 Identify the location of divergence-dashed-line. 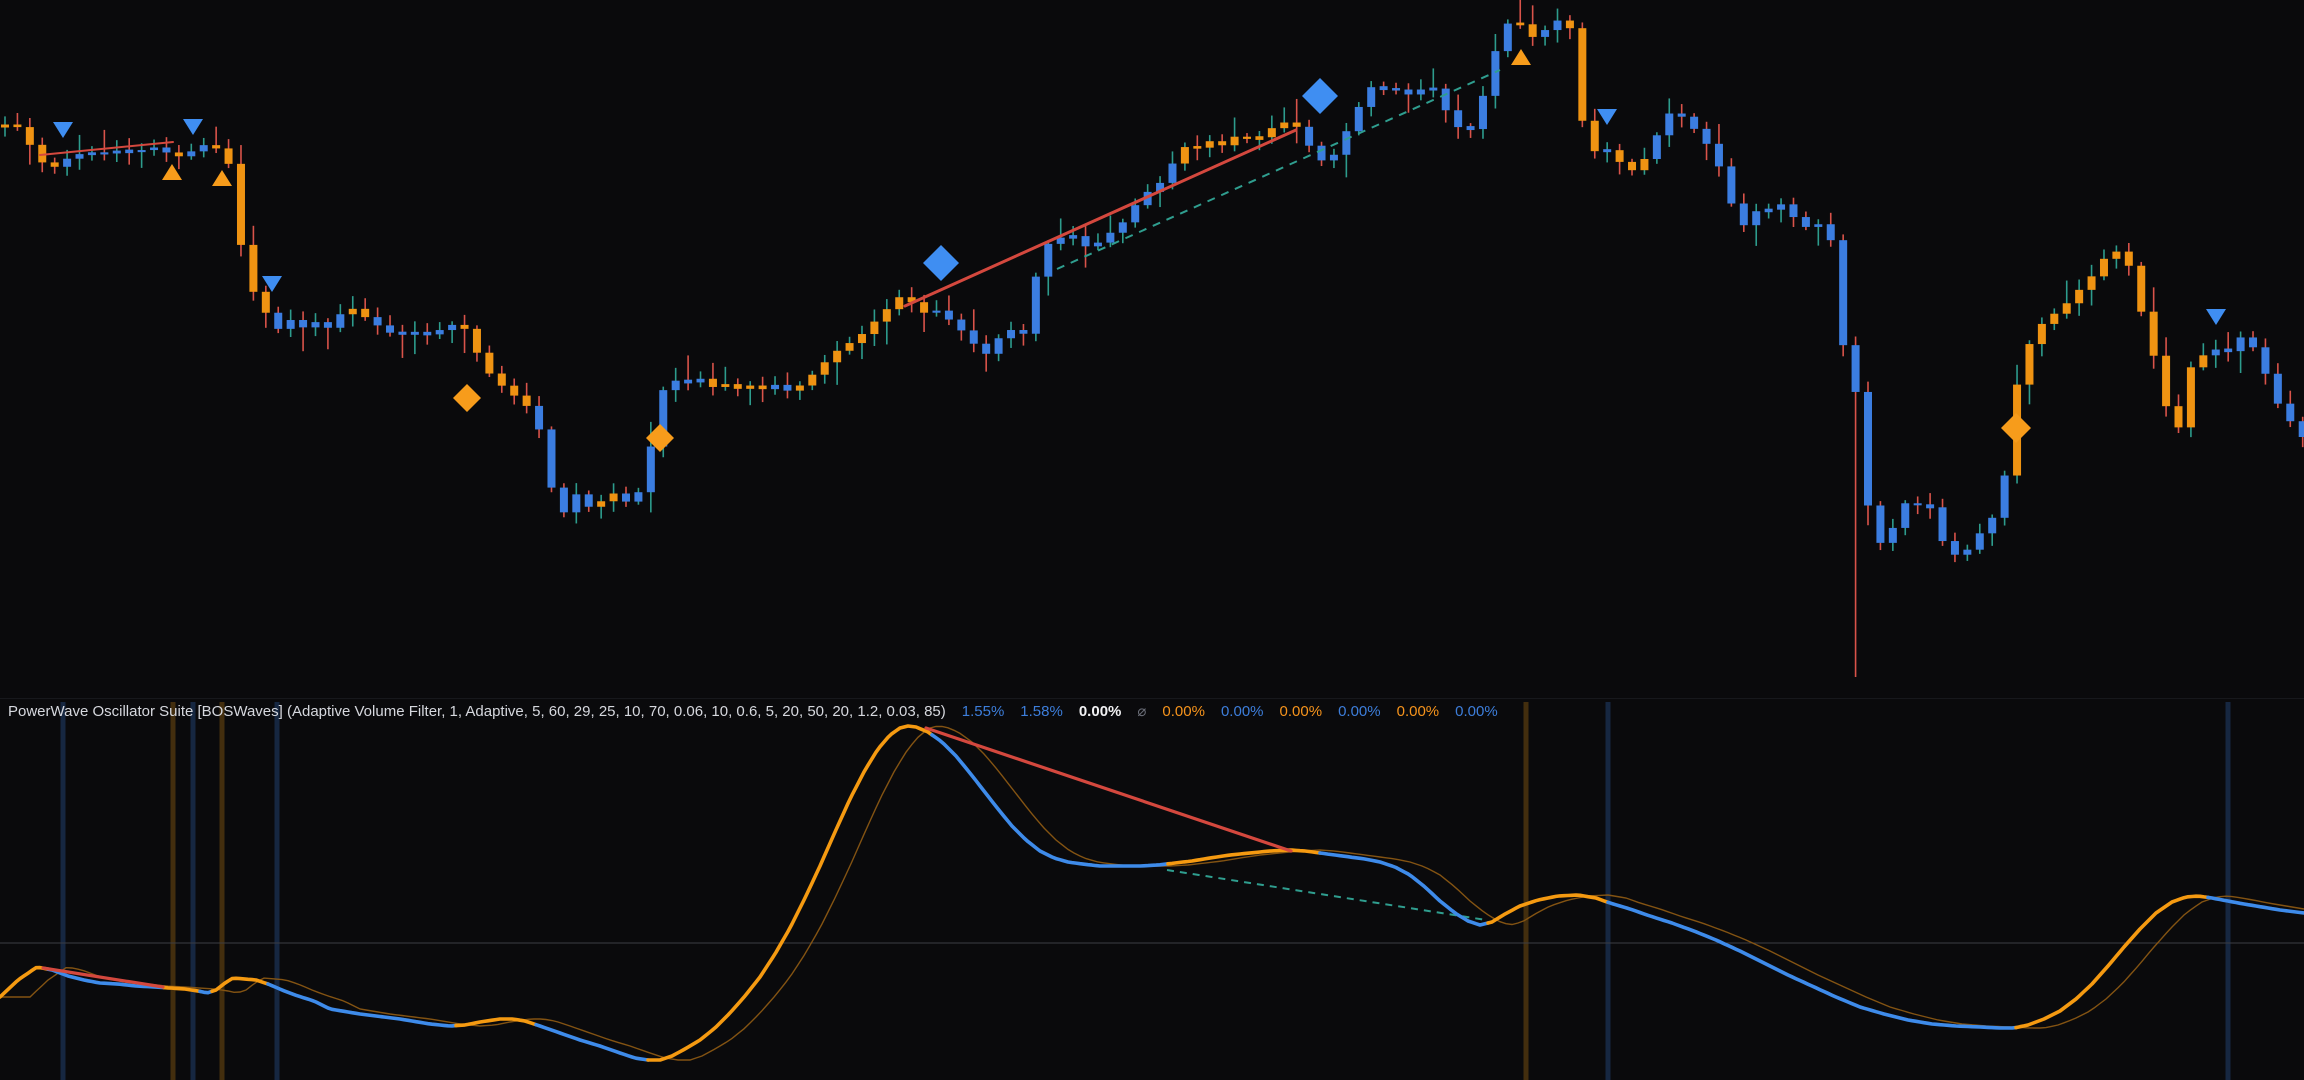
(1278, 169).